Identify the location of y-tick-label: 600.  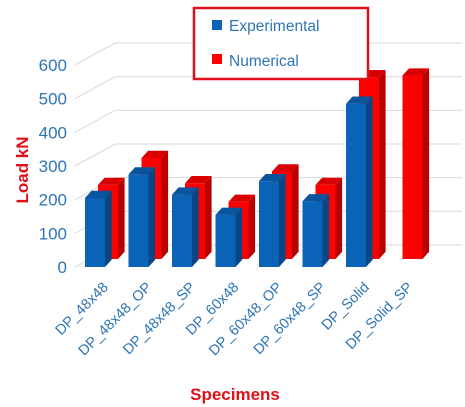
(53, 65).